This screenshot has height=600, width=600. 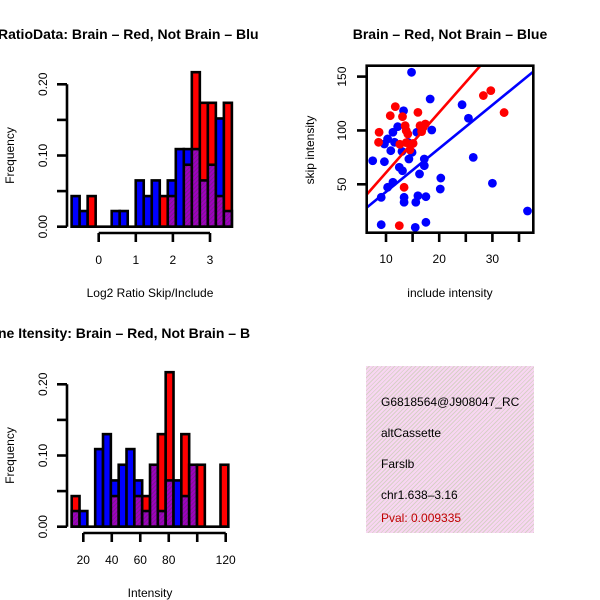 I want to click on y-tick-label: 150, so click(x=342, y=76).